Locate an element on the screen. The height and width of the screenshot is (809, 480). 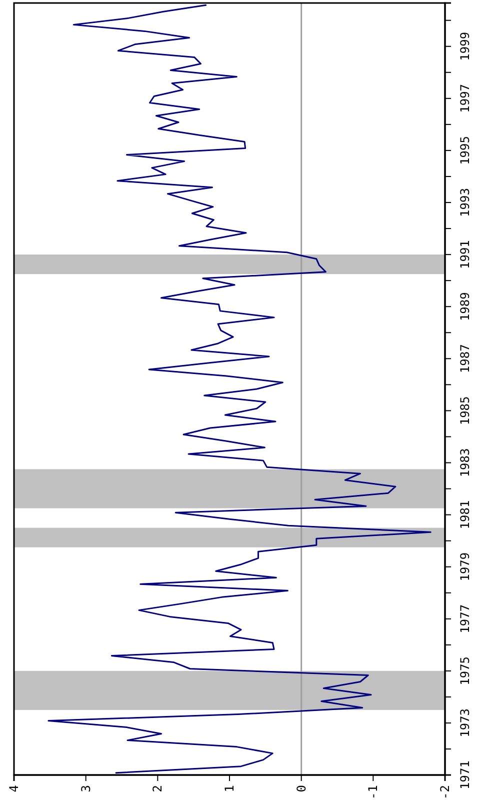
y-tick-label: 1989 is located at coordinates (465, 307).